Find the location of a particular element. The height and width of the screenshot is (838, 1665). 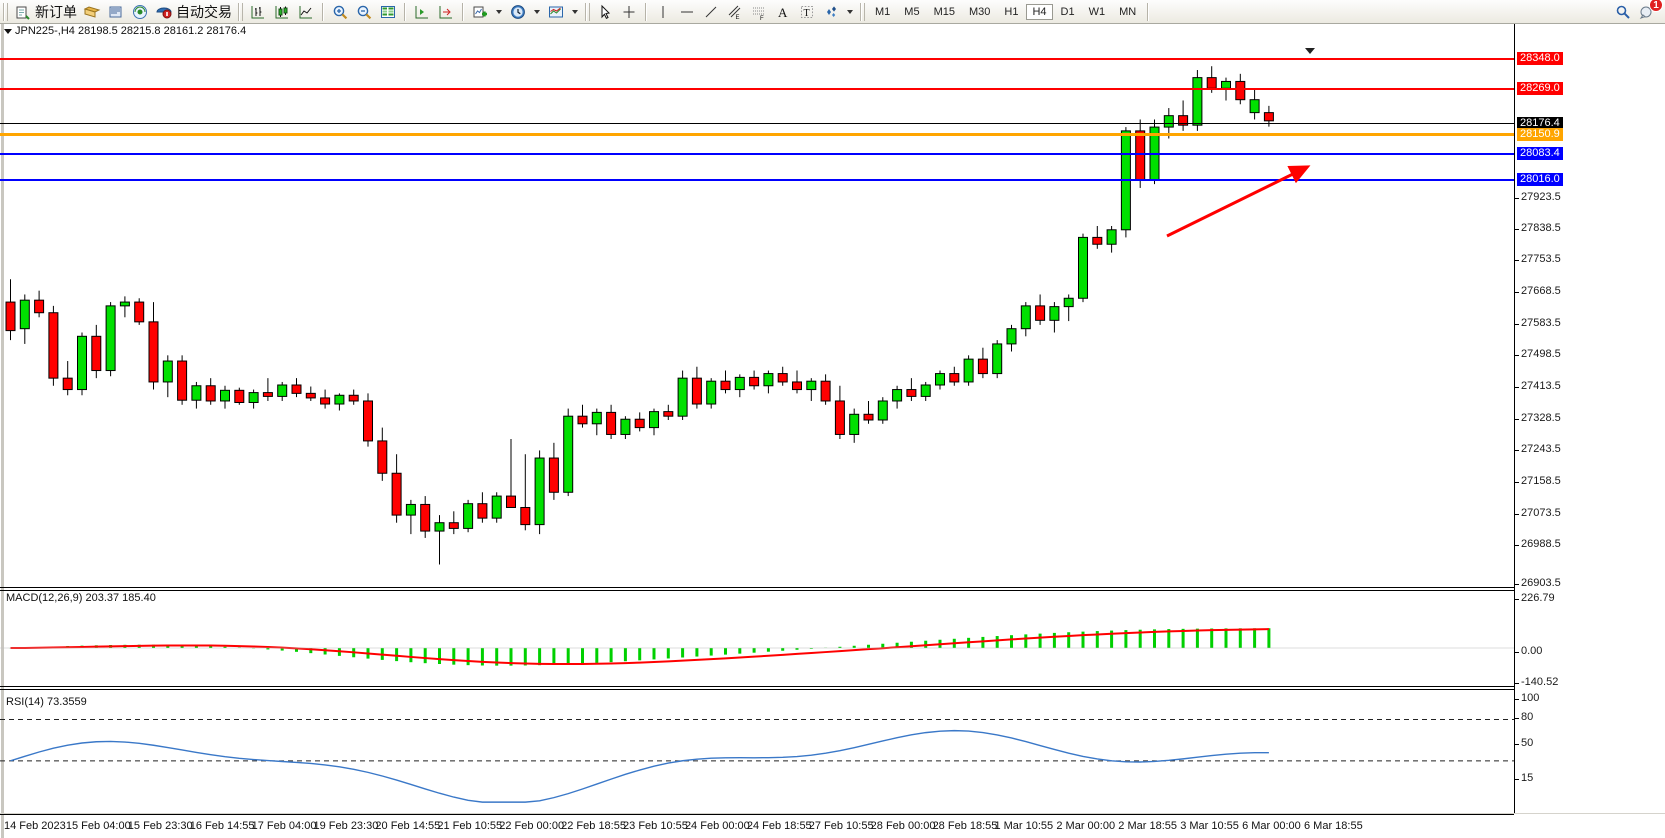

tab-timeframe-m15: M15 is located at coordinates (944, 11).